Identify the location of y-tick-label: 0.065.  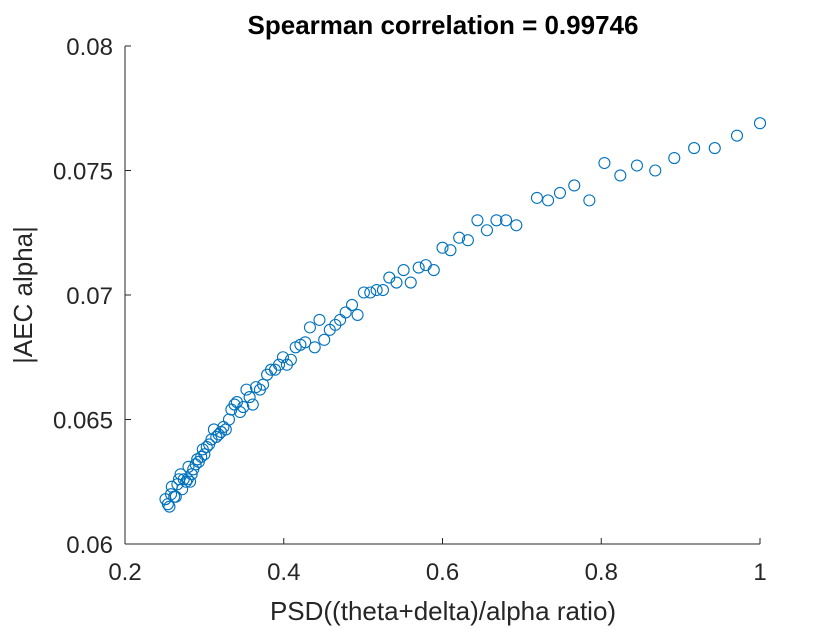
(83, 421).